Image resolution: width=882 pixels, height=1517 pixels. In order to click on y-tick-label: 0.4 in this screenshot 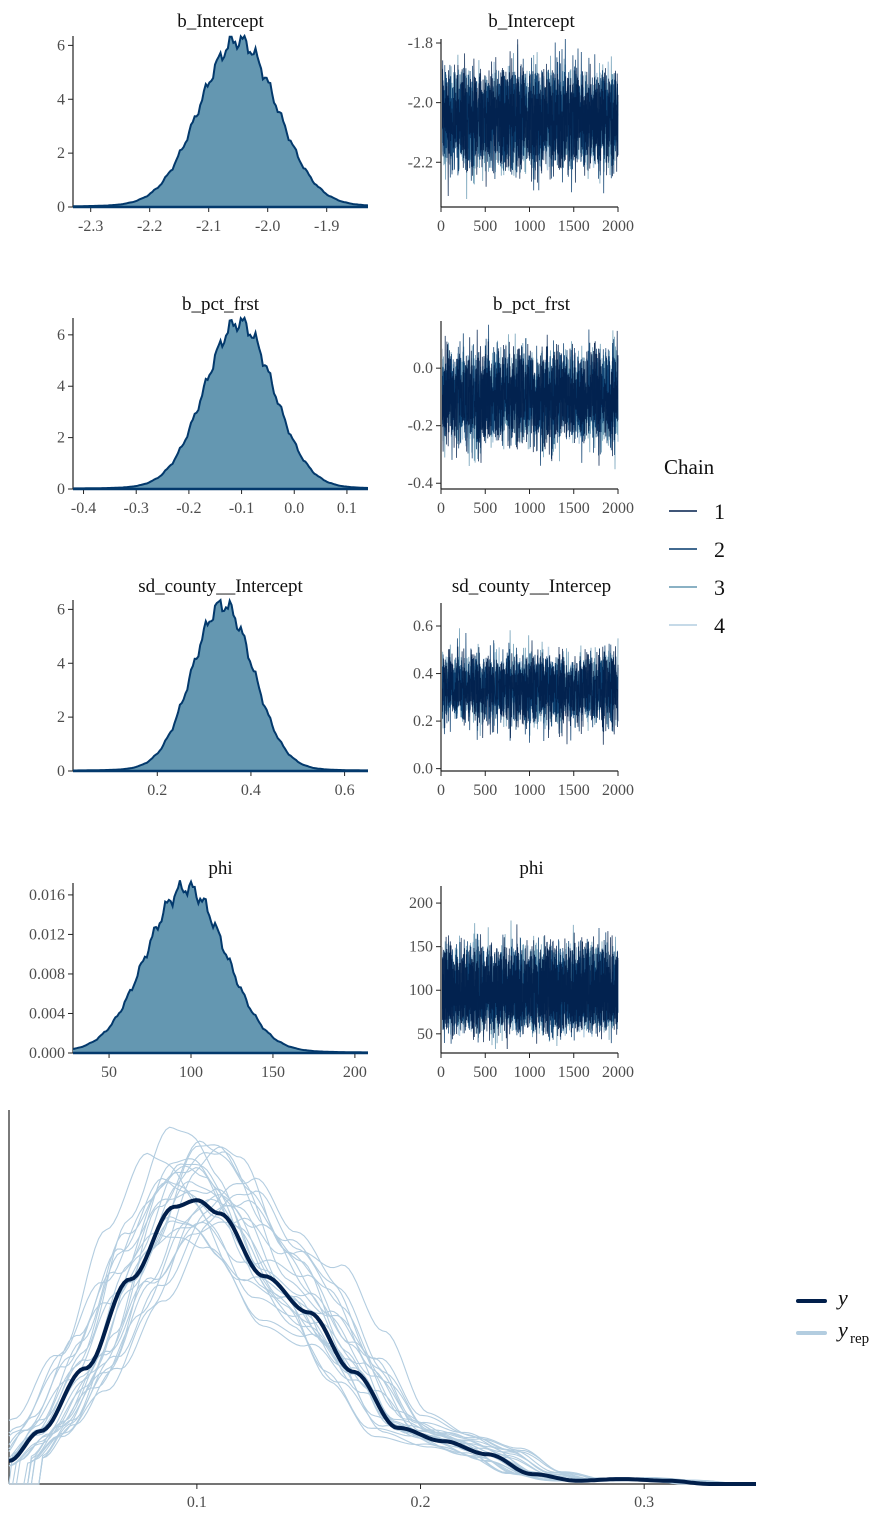, I will do `click(423, 674)`.